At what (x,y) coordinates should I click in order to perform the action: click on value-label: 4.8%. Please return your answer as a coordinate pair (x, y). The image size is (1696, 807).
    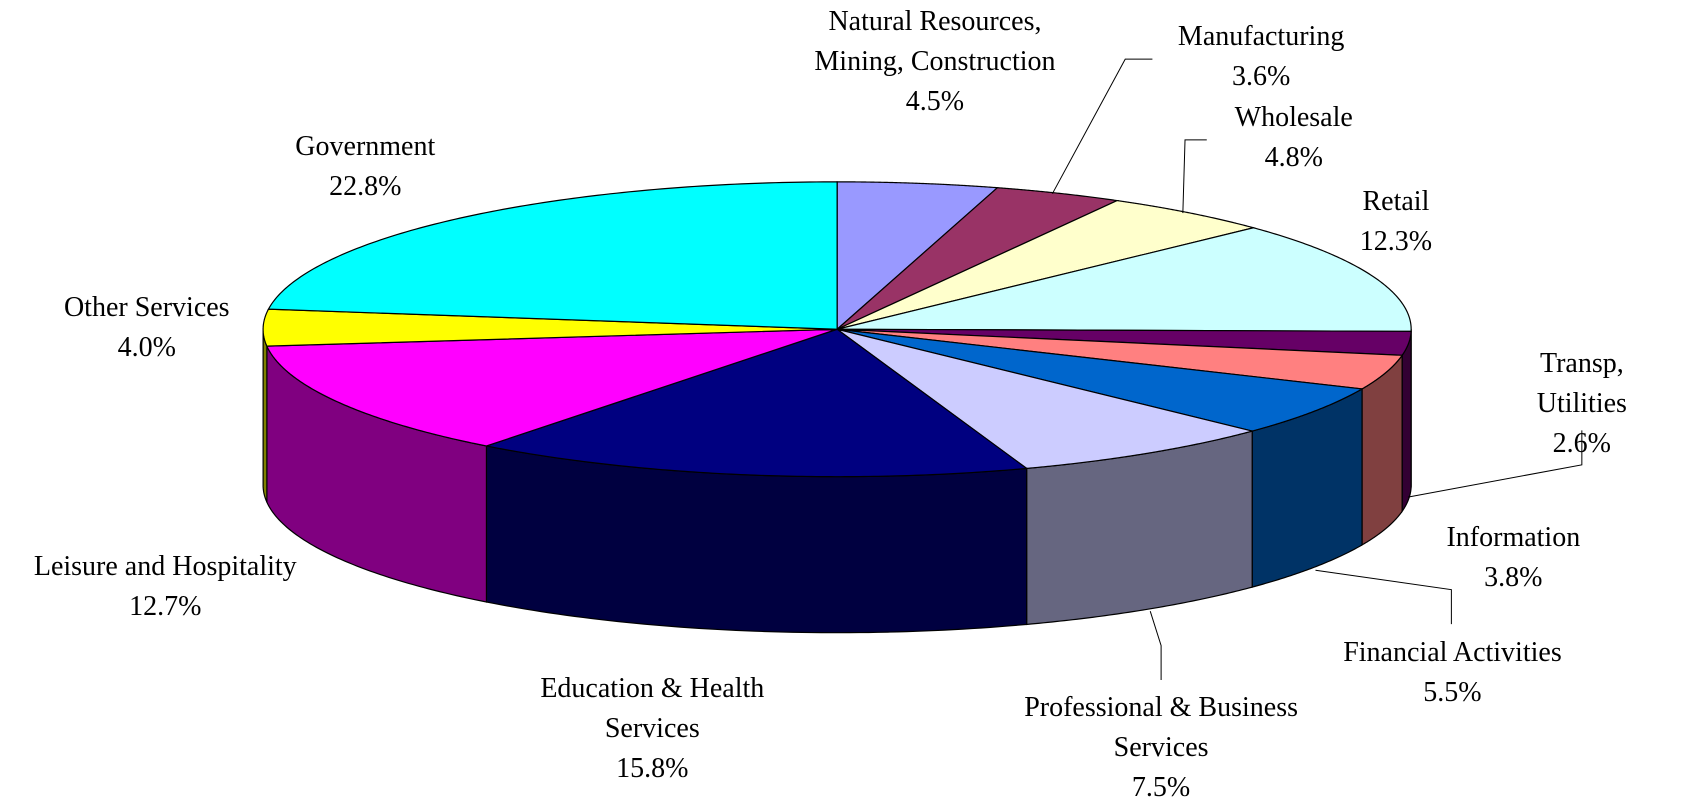
    Looking at the image, I should click on (1293, 158).